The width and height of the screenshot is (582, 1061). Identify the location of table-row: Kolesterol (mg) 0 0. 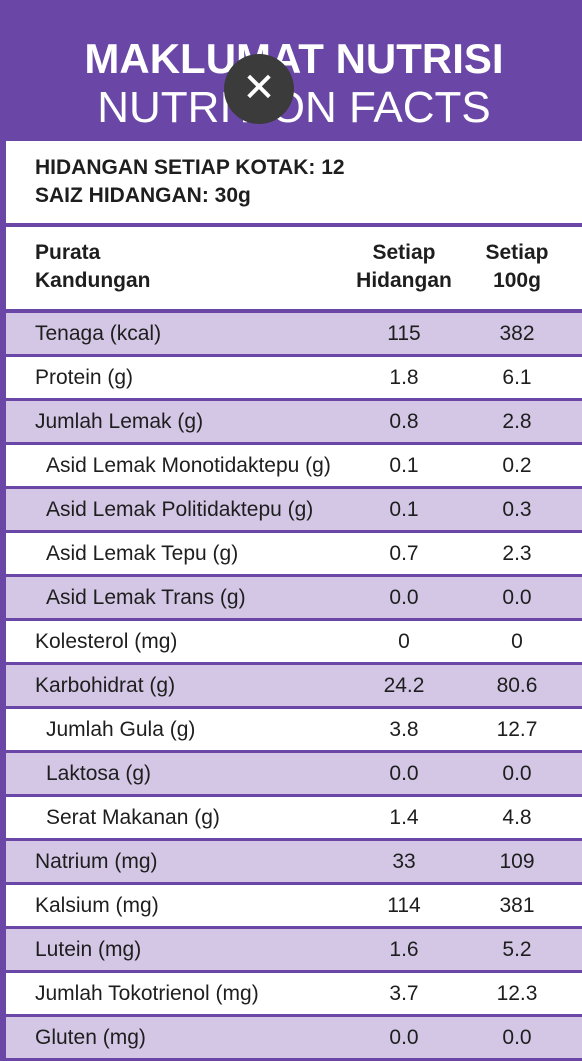
(294, 641).